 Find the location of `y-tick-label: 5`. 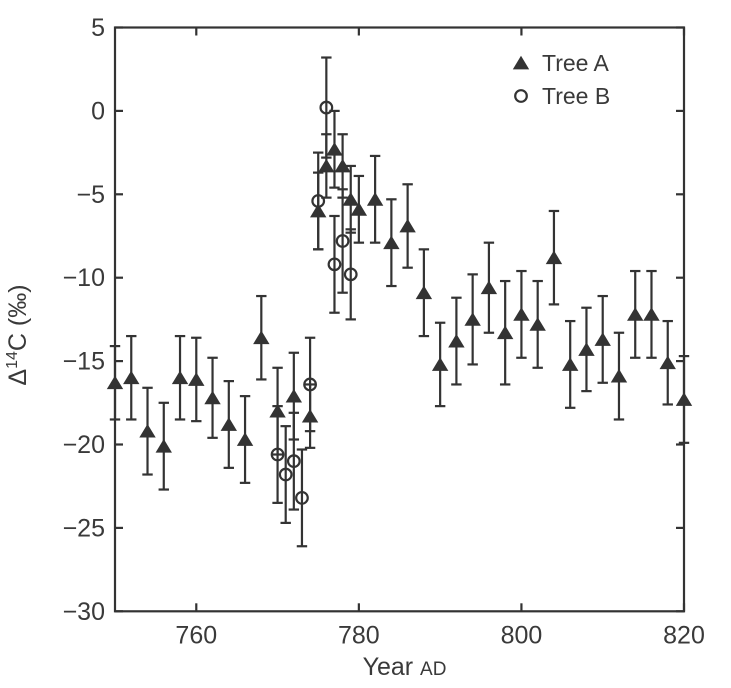

y-tick-label: 5 is located at coordinates (98, 28).